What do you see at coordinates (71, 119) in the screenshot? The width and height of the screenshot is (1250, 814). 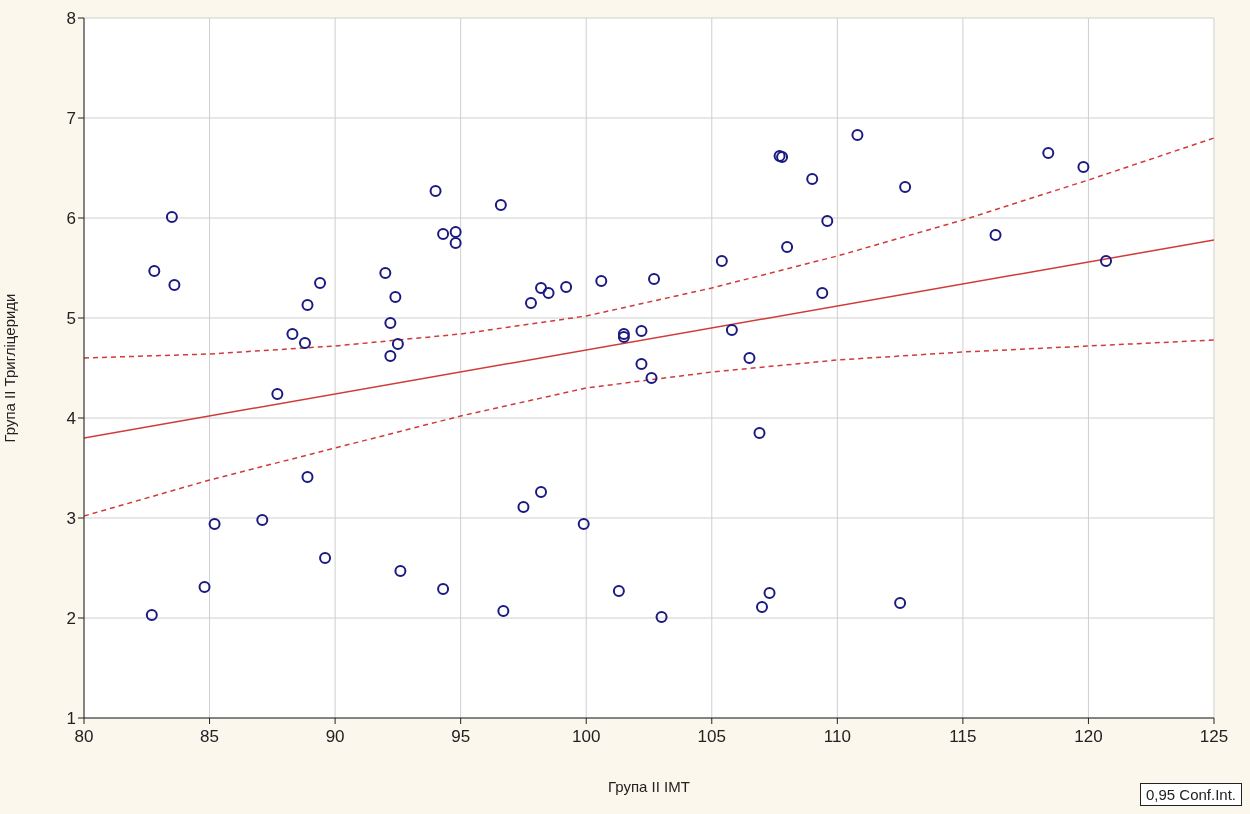 I see `y-tick-label: 7` at bounding box center [71, 119].